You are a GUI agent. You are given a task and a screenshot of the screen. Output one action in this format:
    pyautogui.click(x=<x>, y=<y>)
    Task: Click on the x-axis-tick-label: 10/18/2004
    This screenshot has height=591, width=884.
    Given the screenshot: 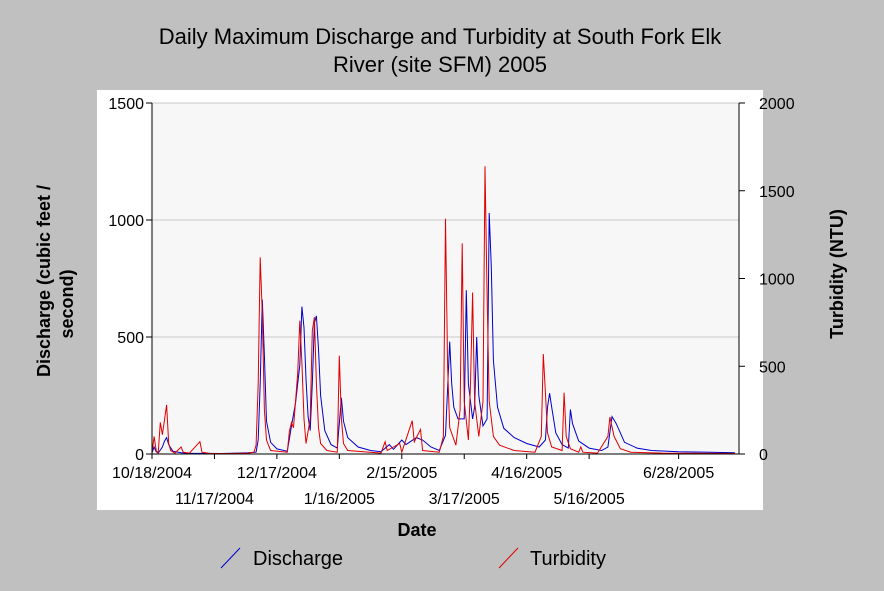 What is the action you would take?
    pyautogui.click(x=152, y=473)
    